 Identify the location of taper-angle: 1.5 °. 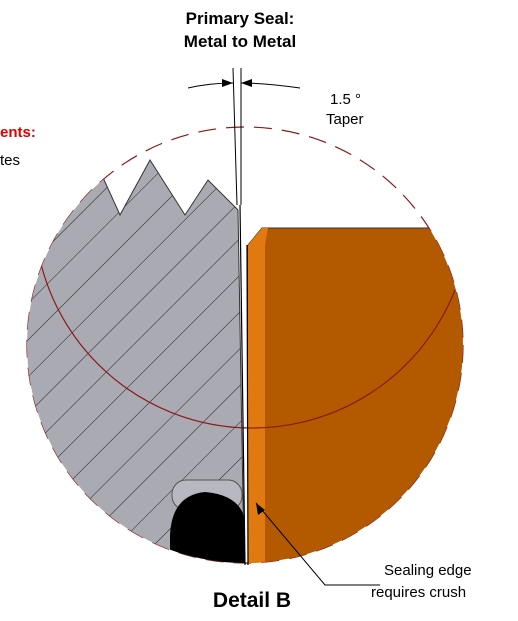
(345, 99).